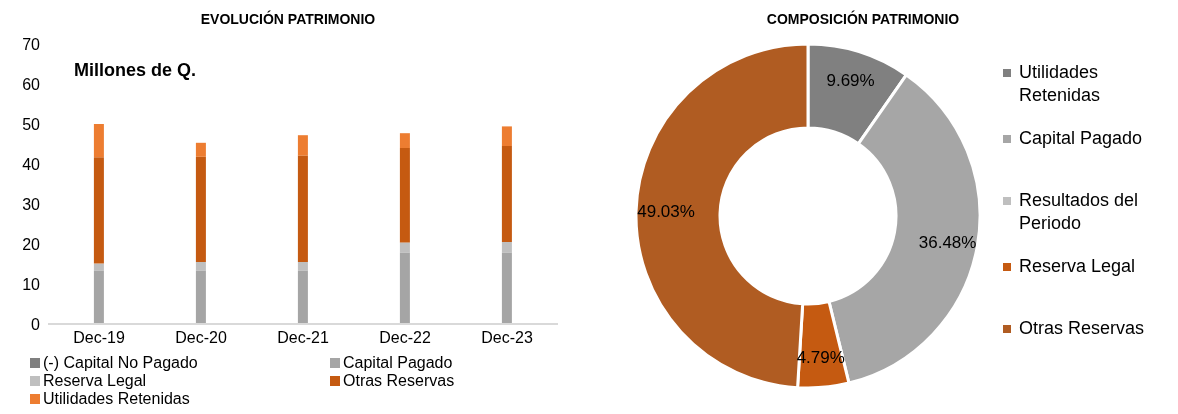 This screenshot has height=414, width=1178. Describe the element at coordinates (201, 338) in the screenshot. I see `x-tick-label: Dec-20` at that location.